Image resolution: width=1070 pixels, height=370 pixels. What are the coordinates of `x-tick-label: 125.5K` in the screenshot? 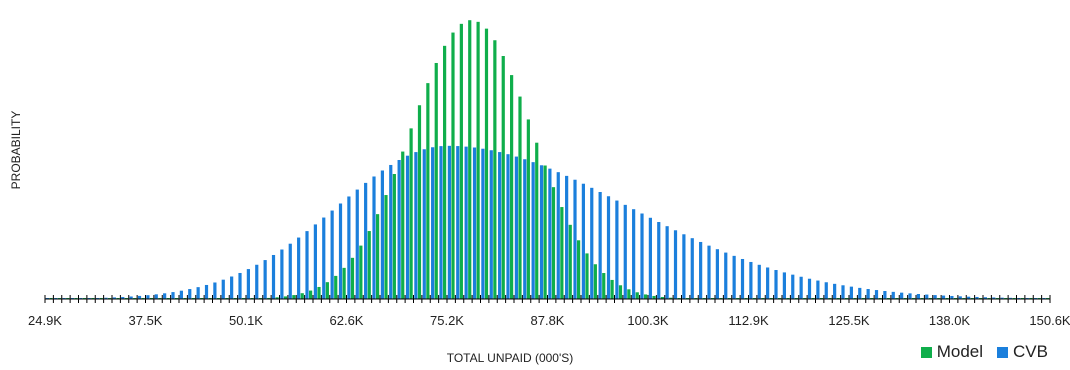 It's located at (849, 320).